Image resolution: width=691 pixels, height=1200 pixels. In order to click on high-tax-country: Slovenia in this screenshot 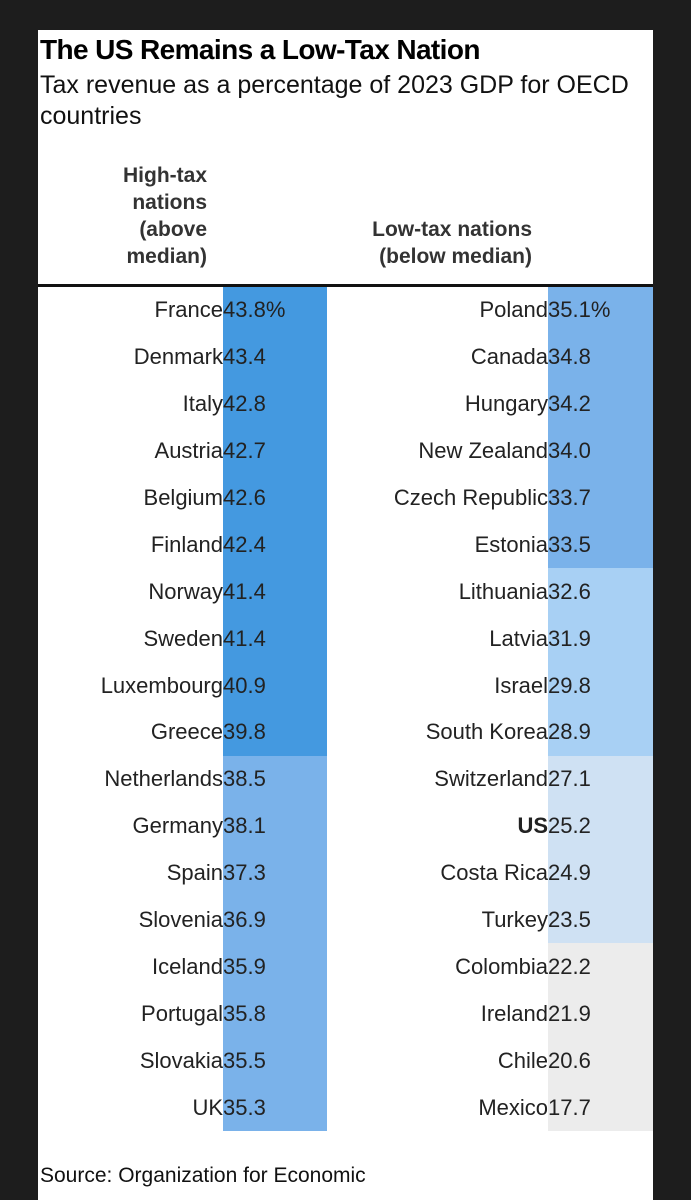, I will do `click(180, 920)`.